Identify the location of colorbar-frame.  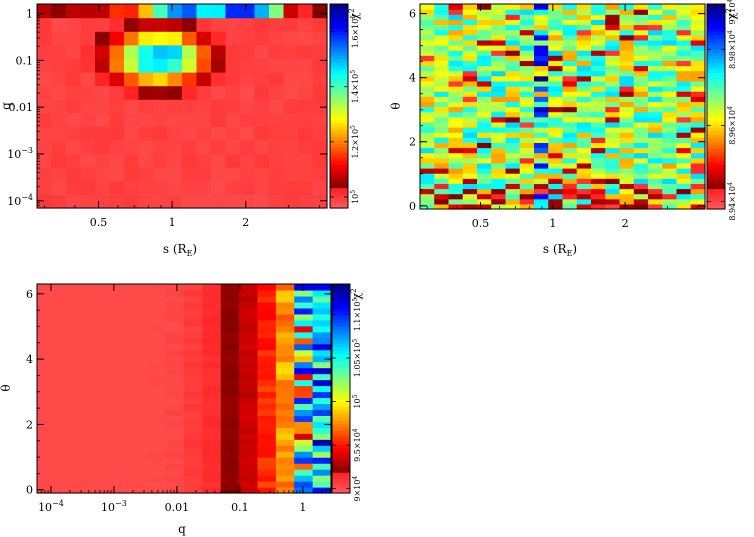
(716, 106).